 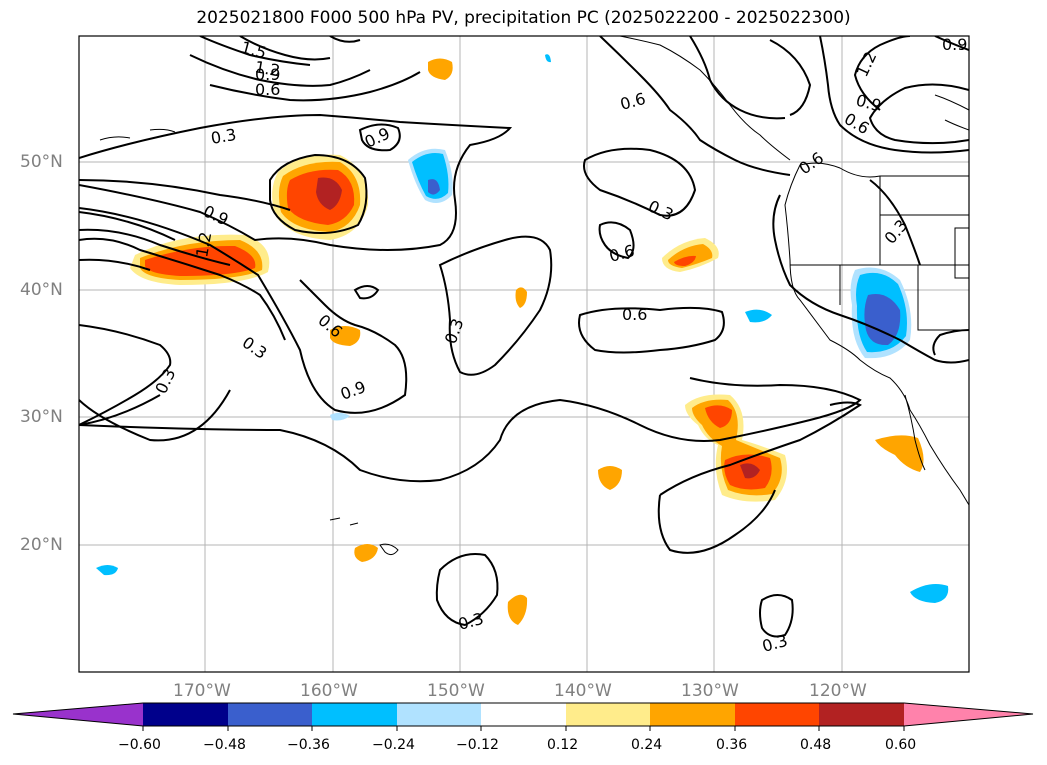 What do you see at coordinates (393, 745) in the screenshot?
I see `colorbar-tick-label: −0.24` at bounding box center [393, 745].